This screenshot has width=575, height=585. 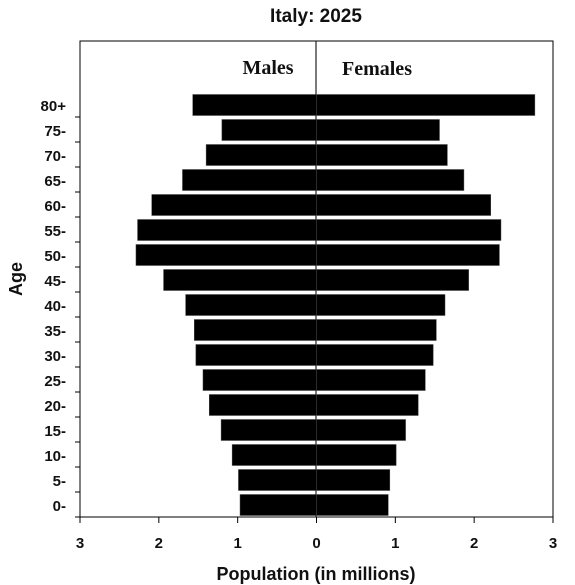 I want to click on y-tick-label-20: 20-, so click(x=55, y=406).